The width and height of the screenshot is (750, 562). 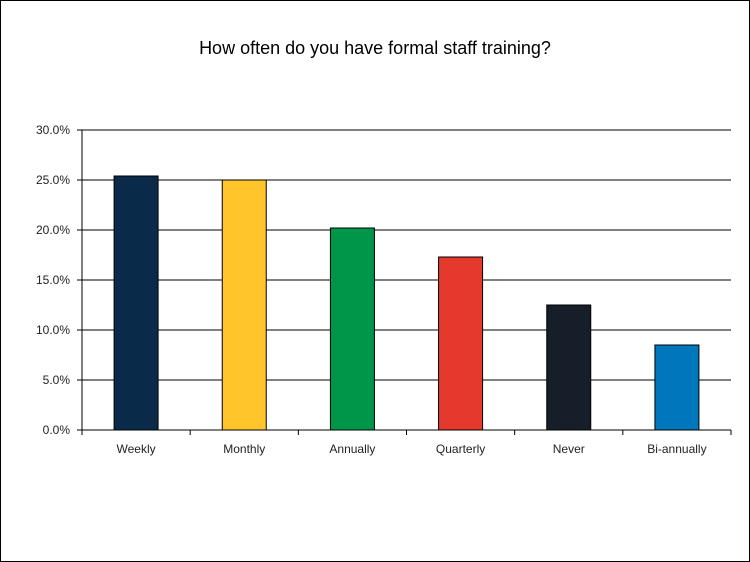 I want to click on y-tick-label: 30.0%, so click(x=53, y=130).